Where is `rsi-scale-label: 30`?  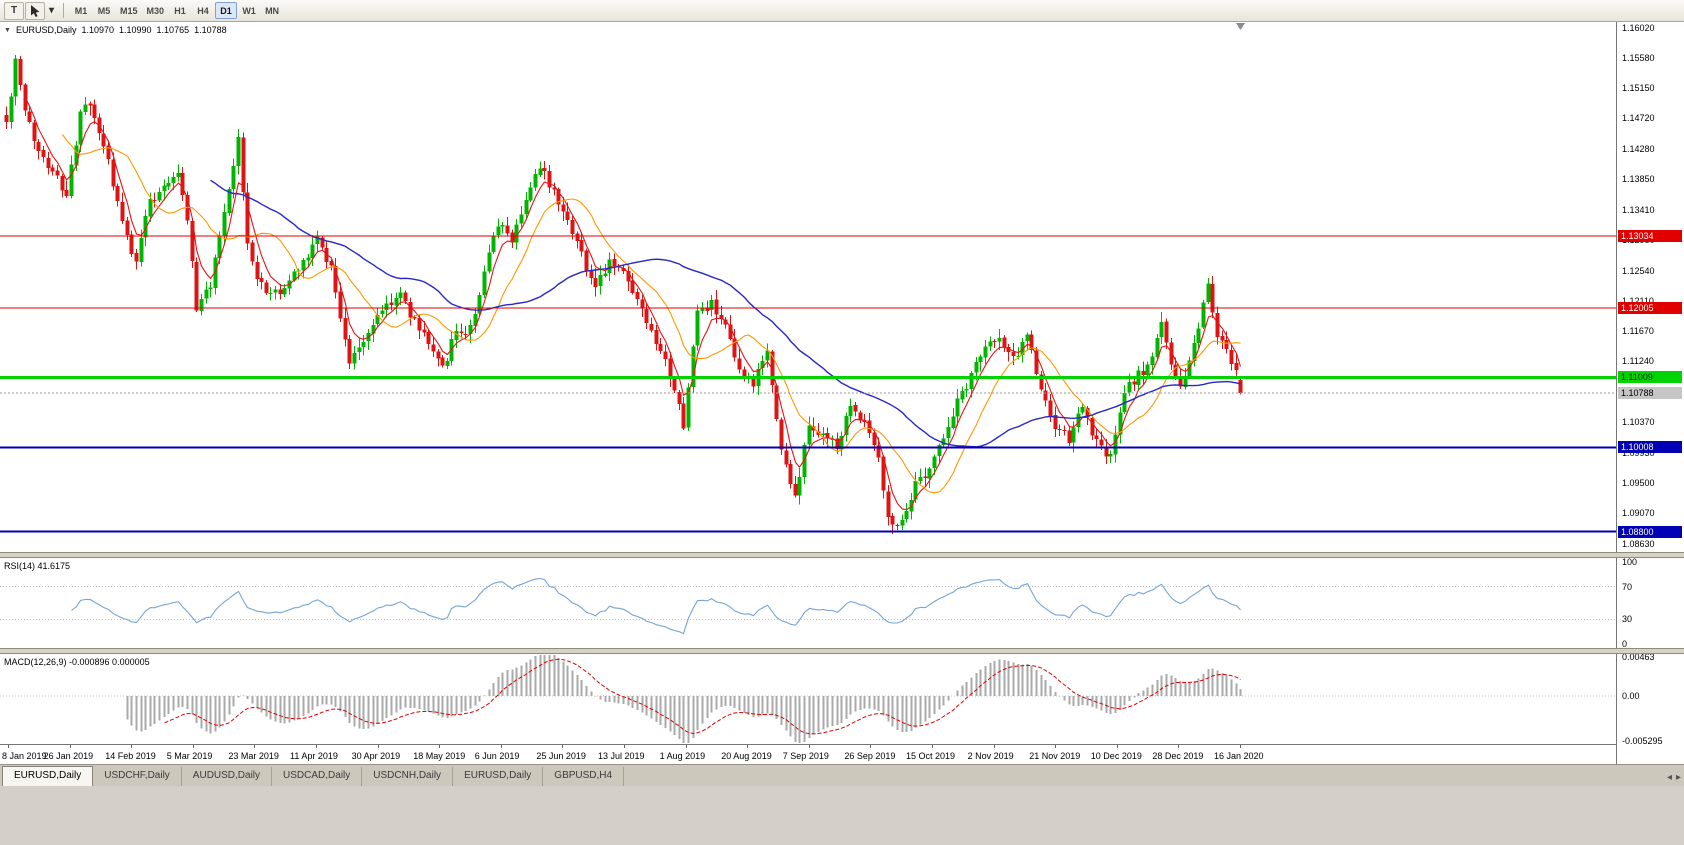 rsi-scale-label: 30 is located at coordinates (1627, 619).